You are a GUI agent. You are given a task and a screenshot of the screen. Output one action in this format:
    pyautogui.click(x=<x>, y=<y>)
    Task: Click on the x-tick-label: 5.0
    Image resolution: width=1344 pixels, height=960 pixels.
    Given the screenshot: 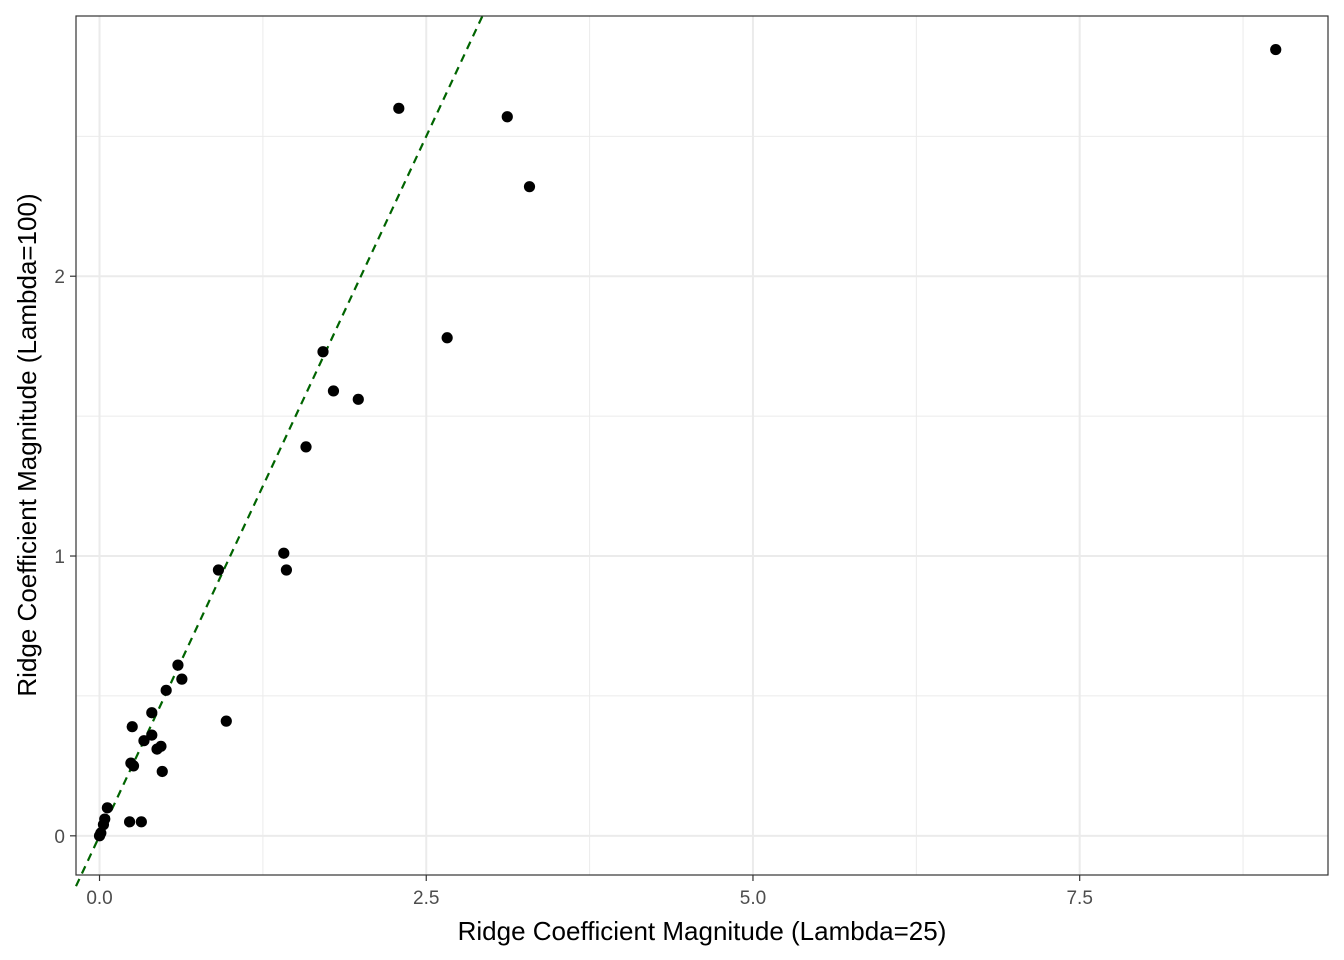 What is the action you would take?
    pyautogui.click(x=753, y=898)
    